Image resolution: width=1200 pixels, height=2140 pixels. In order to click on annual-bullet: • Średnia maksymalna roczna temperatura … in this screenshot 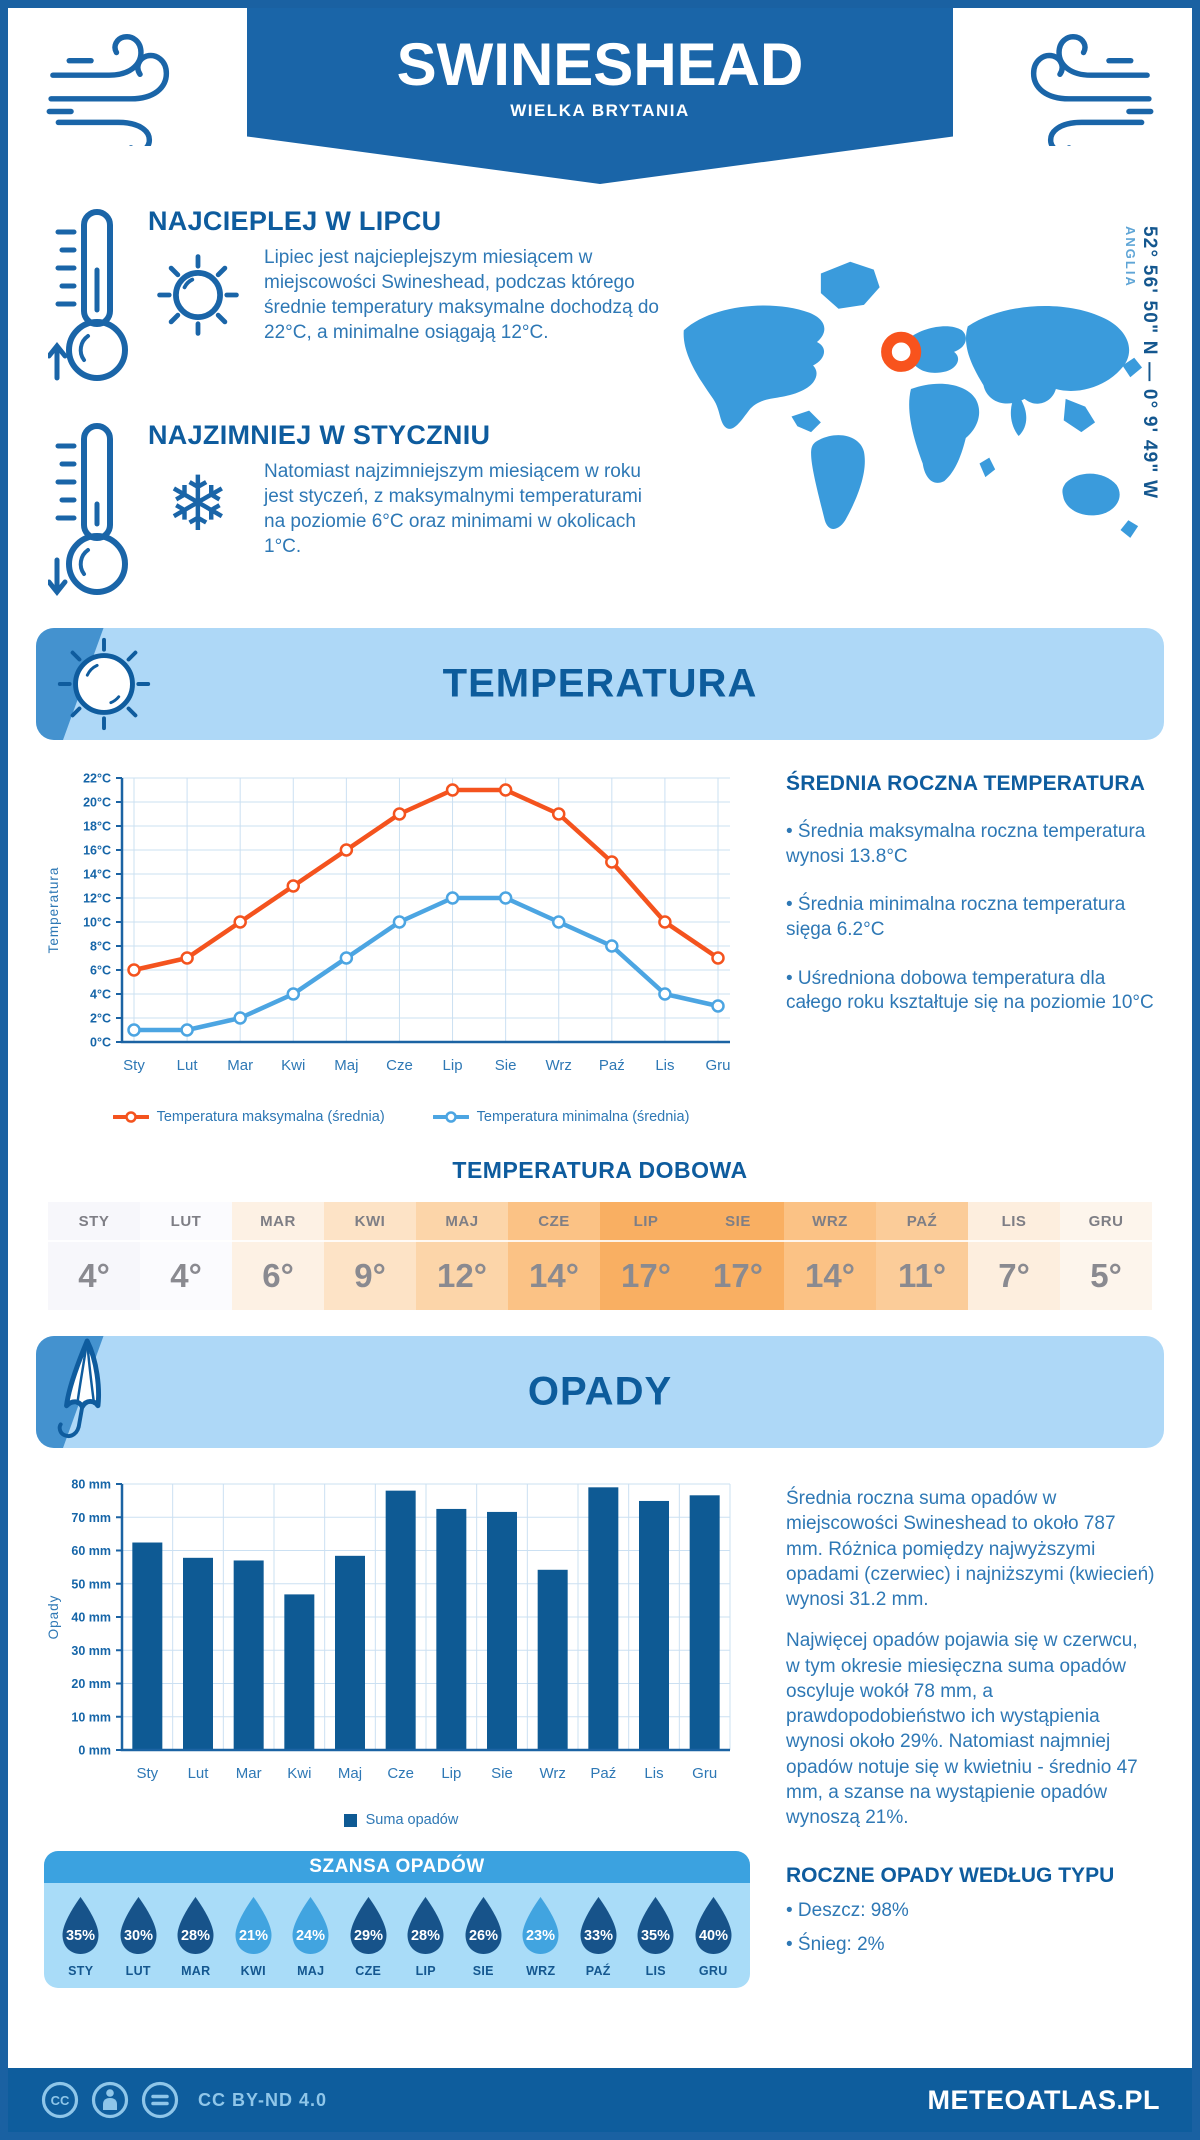, I will do `click(966, 844)`.